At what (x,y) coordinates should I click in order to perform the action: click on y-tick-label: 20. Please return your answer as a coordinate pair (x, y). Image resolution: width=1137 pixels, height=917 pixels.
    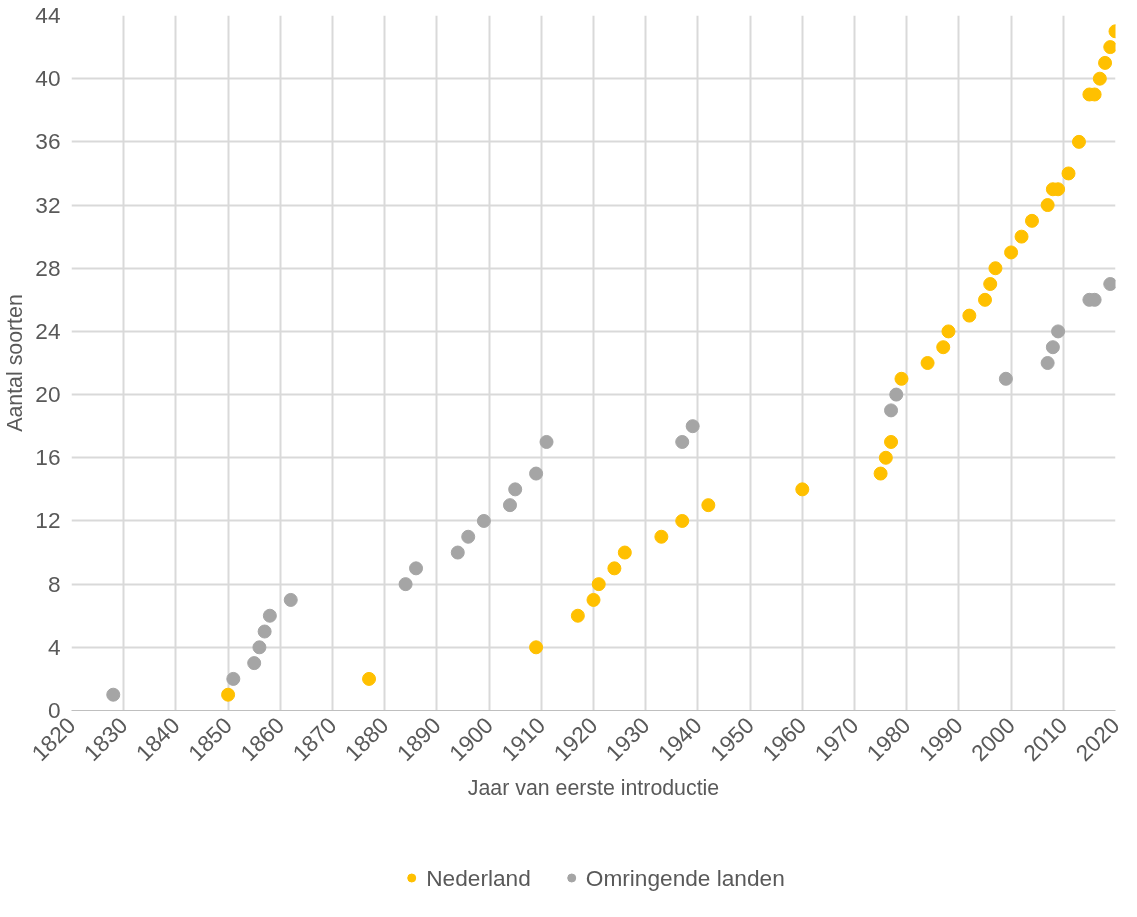
    Looking at the image, I should click on (48, 394).